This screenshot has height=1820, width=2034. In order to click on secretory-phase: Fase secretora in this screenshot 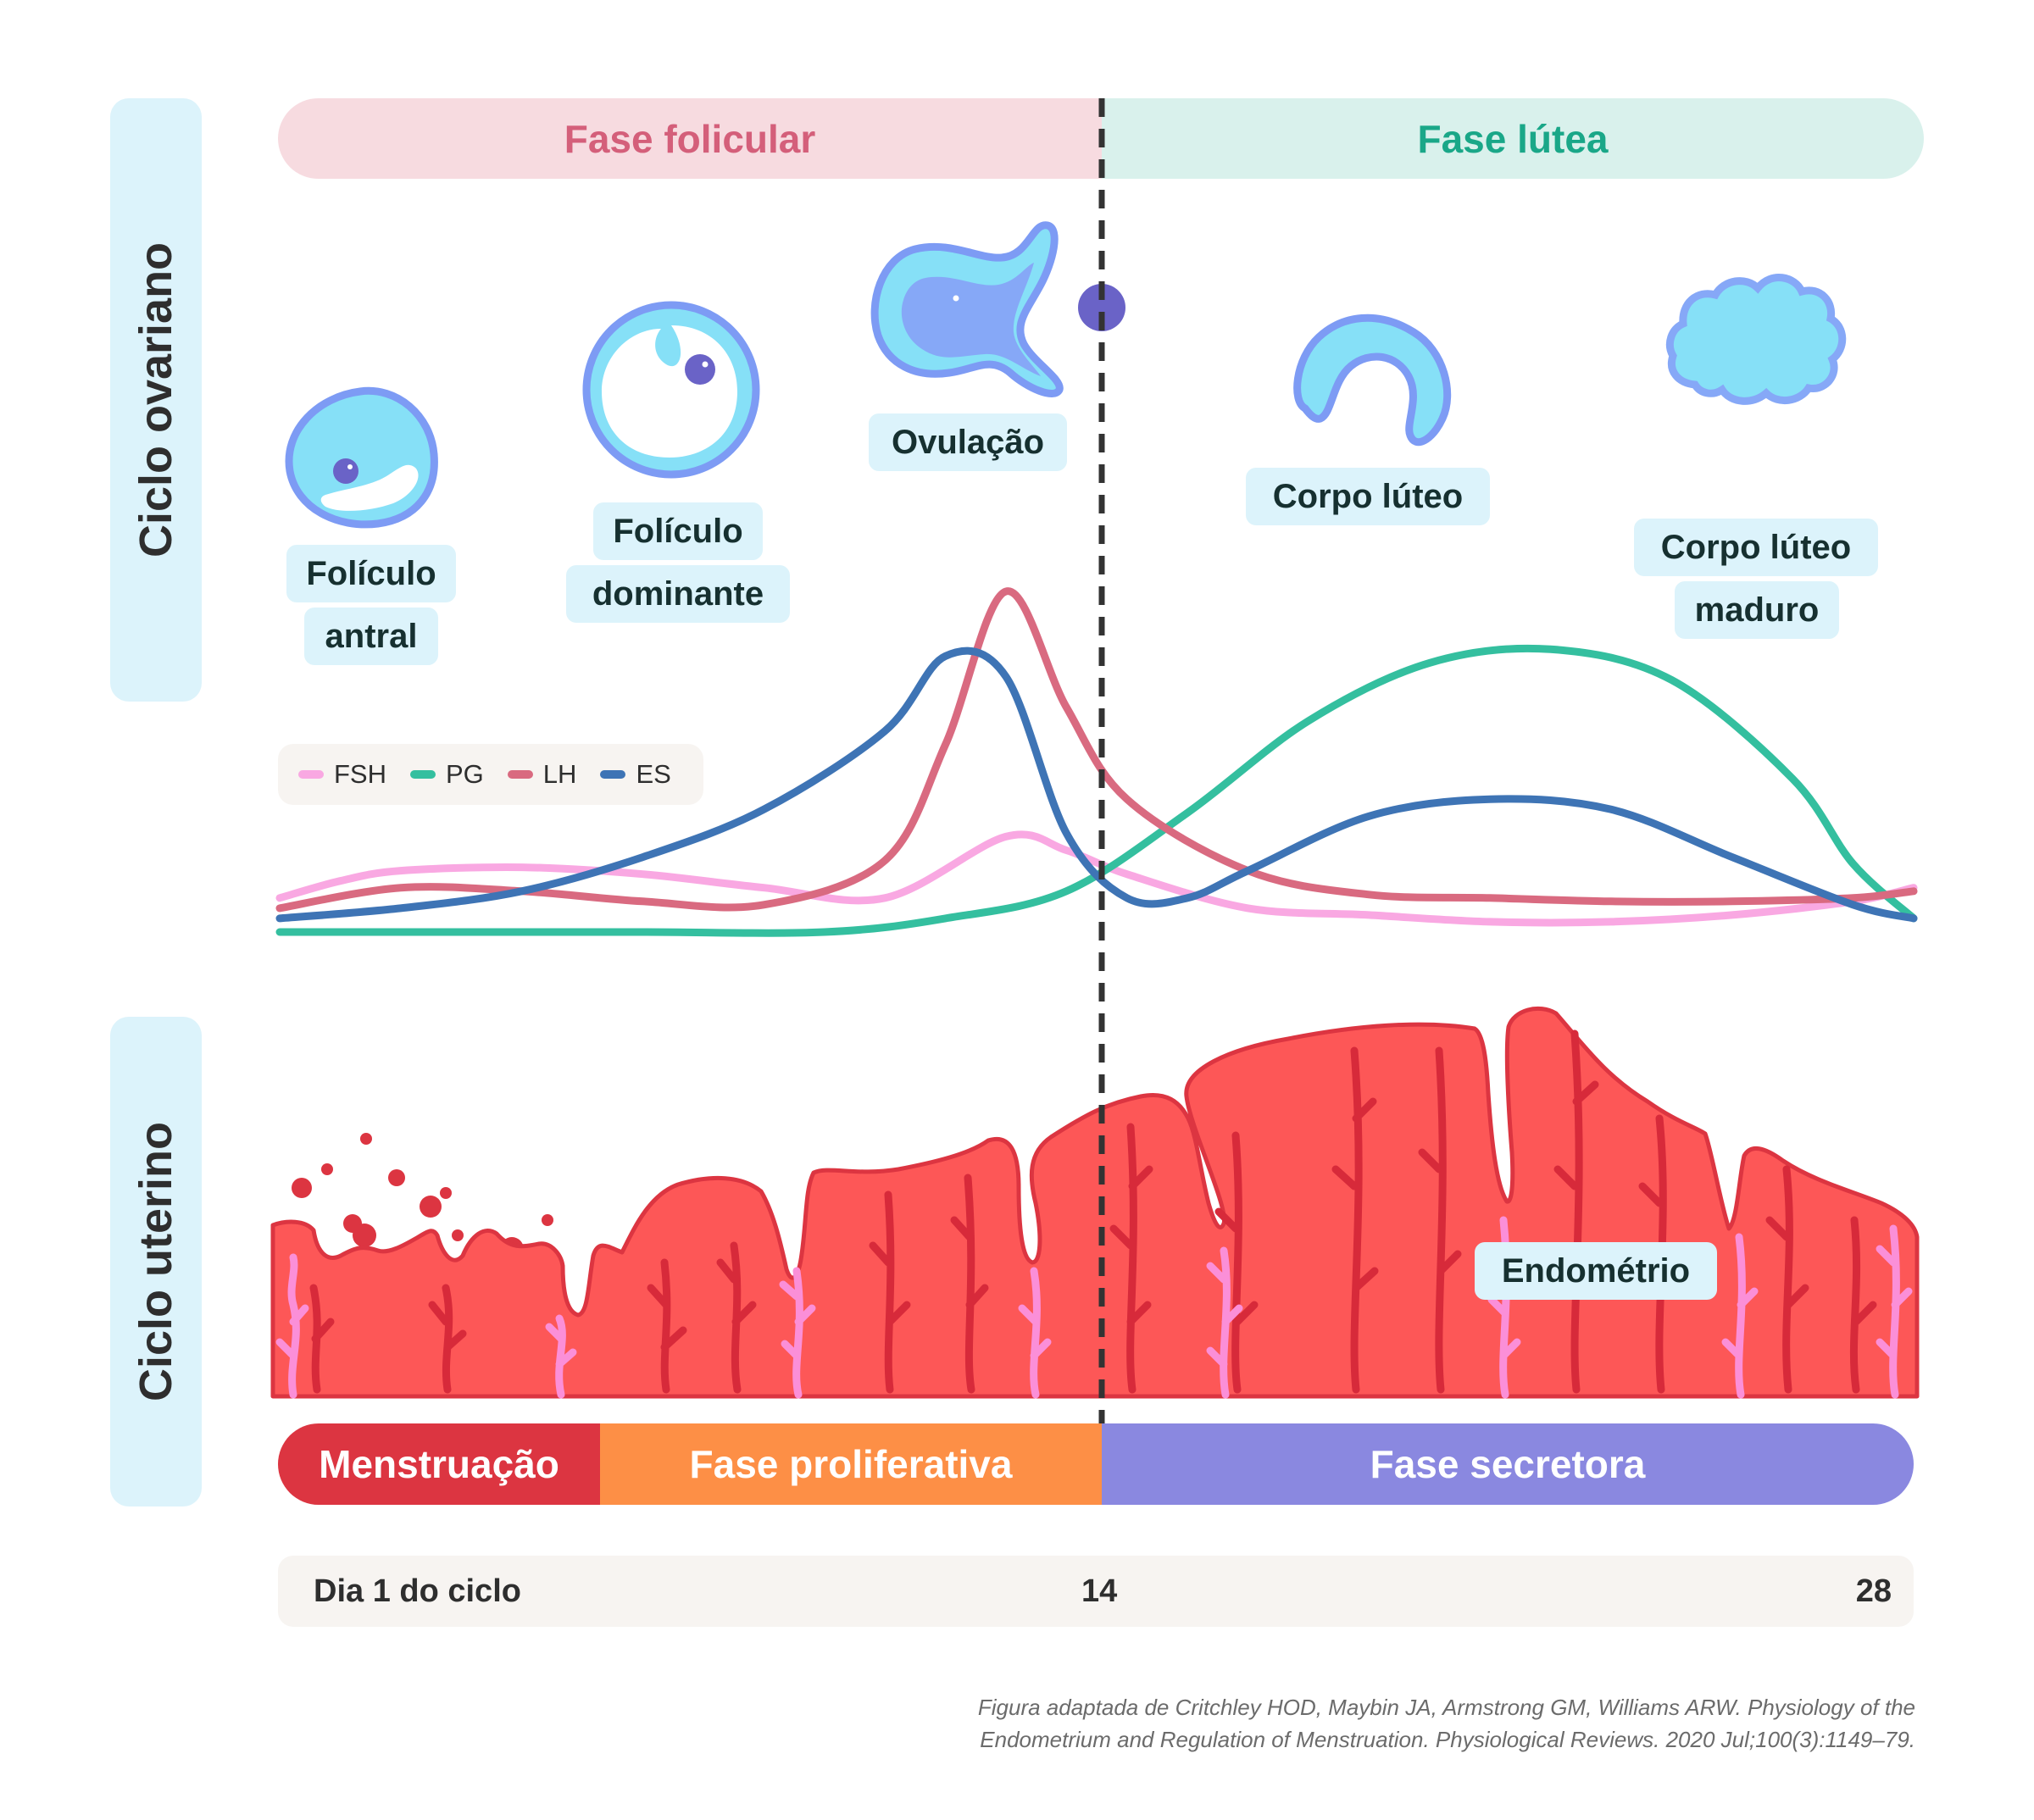, I will do `click(1508, 1464)`.